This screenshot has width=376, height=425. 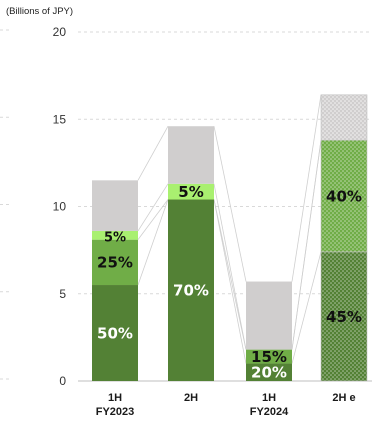 I want to click on y-axis-ticks: 0 5 10 15 20, so click(x=60, y=206).